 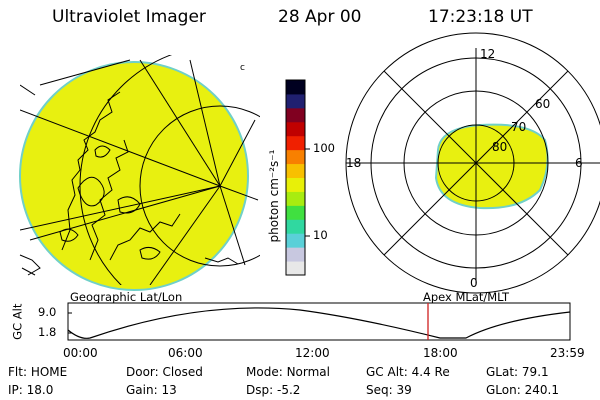 What do you see at coordinates (354, 163) in the screenshot?
I see `polar-mlt-18: 18` at bounding box center [354, 163].